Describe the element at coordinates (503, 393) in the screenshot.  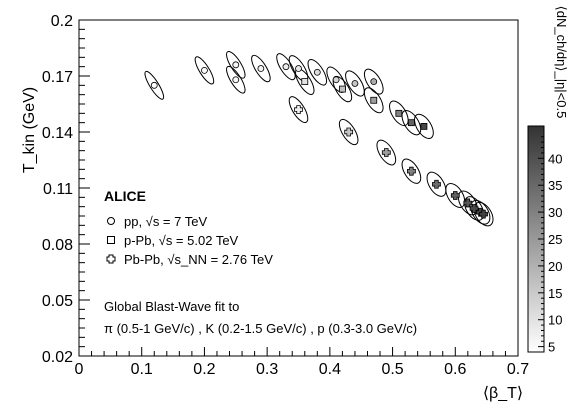
I see `x-axis-label: ⟨β_T⟩` at that location.